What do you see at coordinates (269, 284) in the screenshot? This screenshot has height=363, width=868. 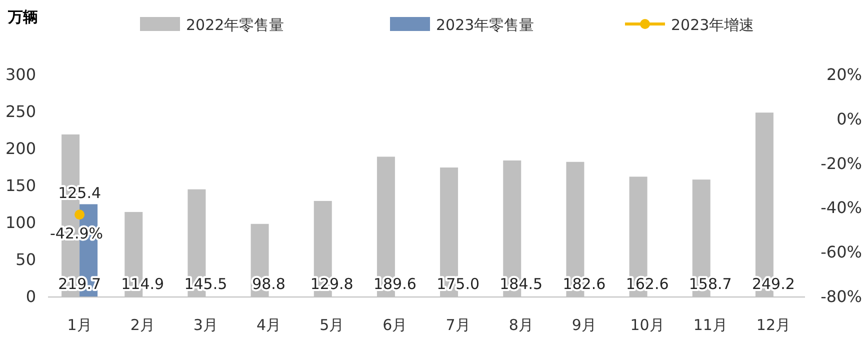 I see `data-label: 98.8` at bounding box center [269, 284].